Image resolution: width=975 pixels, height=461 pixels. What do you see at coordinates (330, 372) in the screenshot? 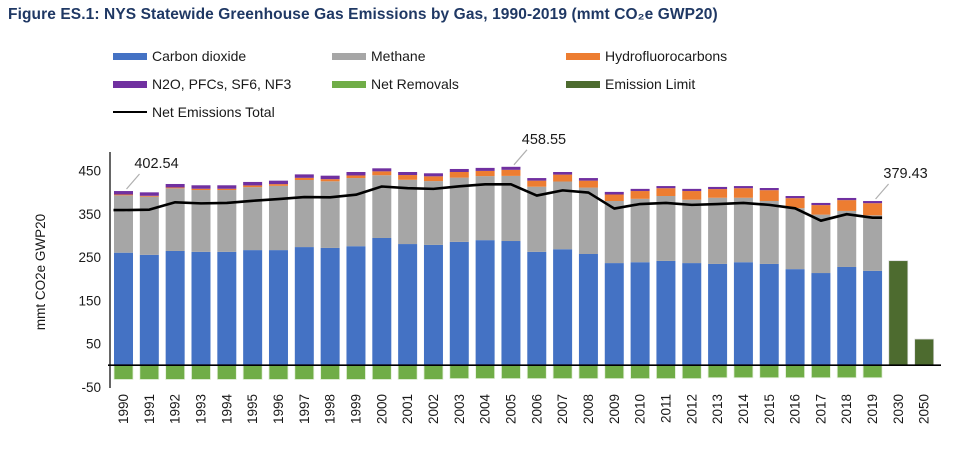
I see `bar-net-removals-1998` at bounding box center [330, 372].